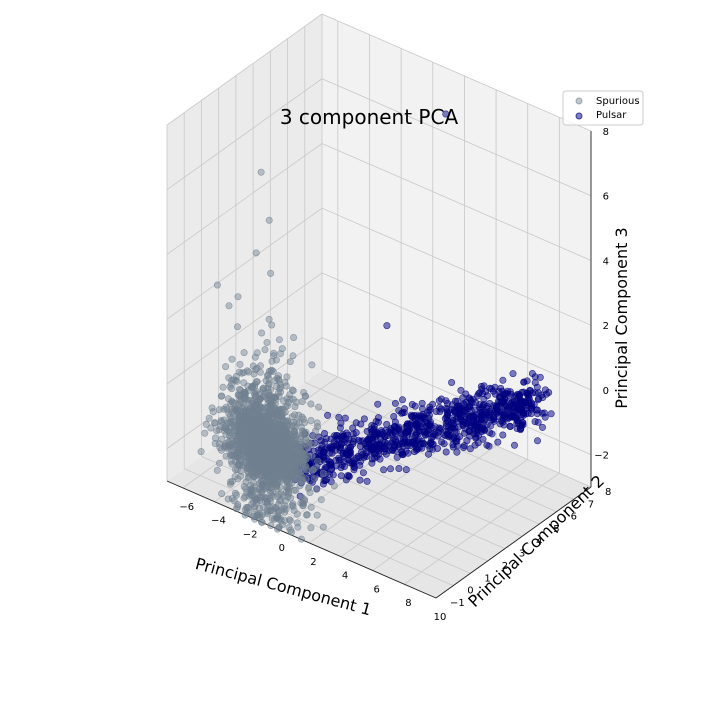 This screenshot has width=720, height=724. Describe the element at coordinates (282, 548) in the screenshot. I see `x-tick-label: 0` at that location.